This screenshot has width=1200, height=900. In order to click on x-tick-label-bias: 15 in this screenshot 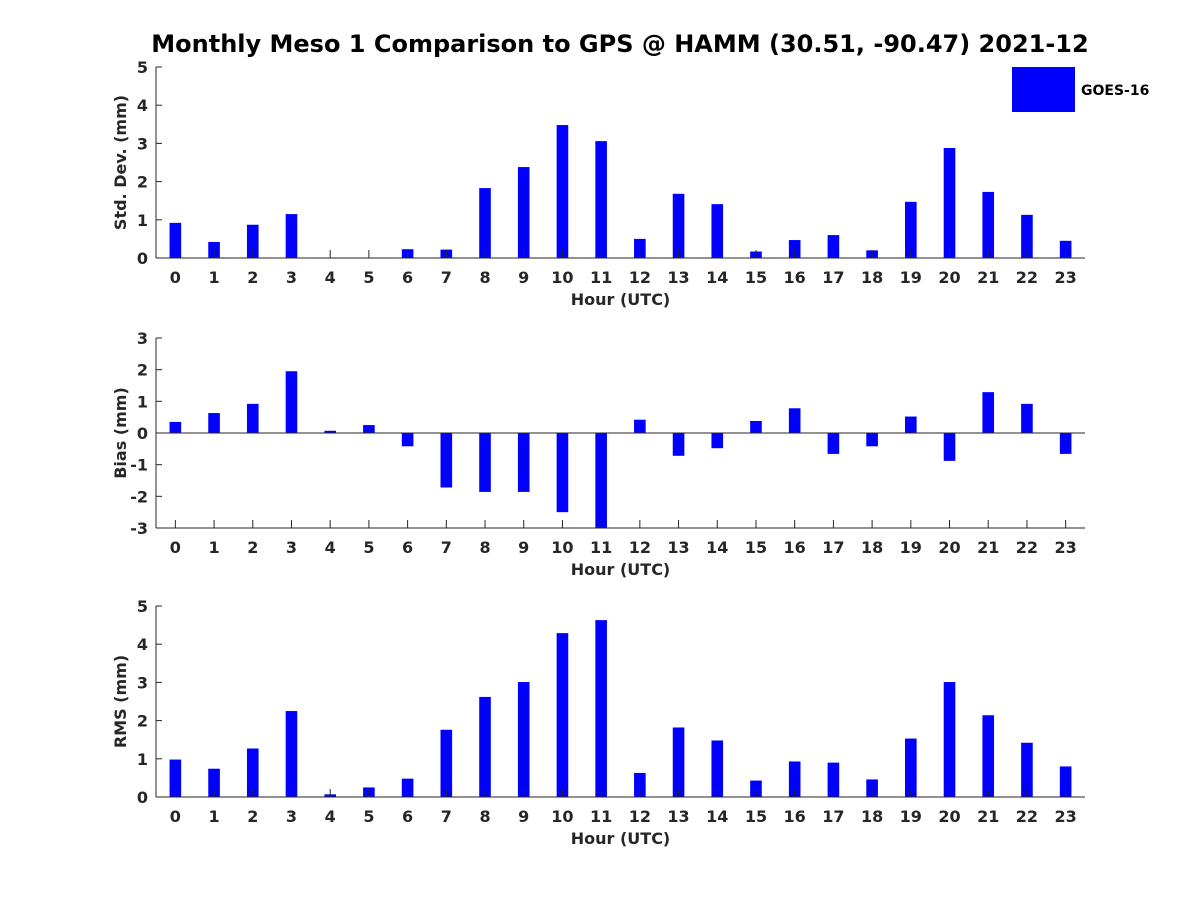, I will do `click(756, 547)`.